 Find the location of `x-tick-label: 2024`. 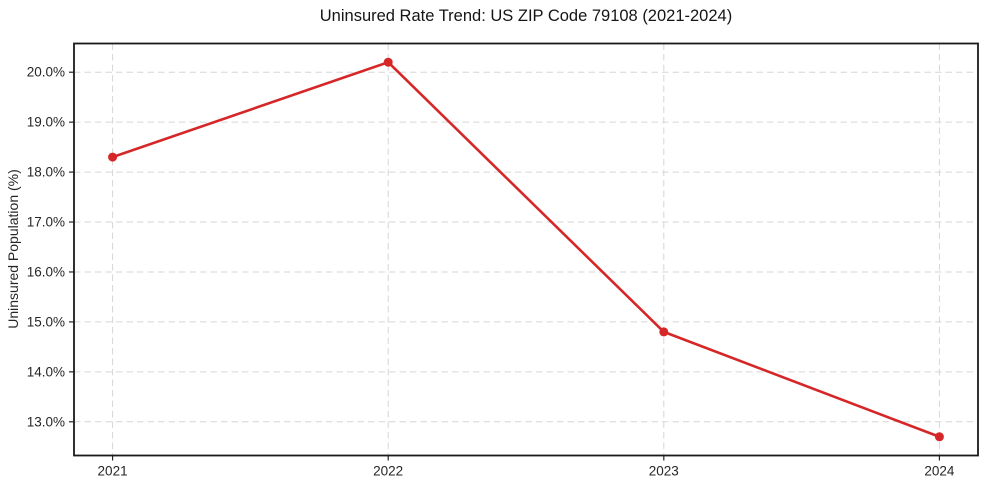

x-tick-label: 2024 is located at coordinates (939, 471).